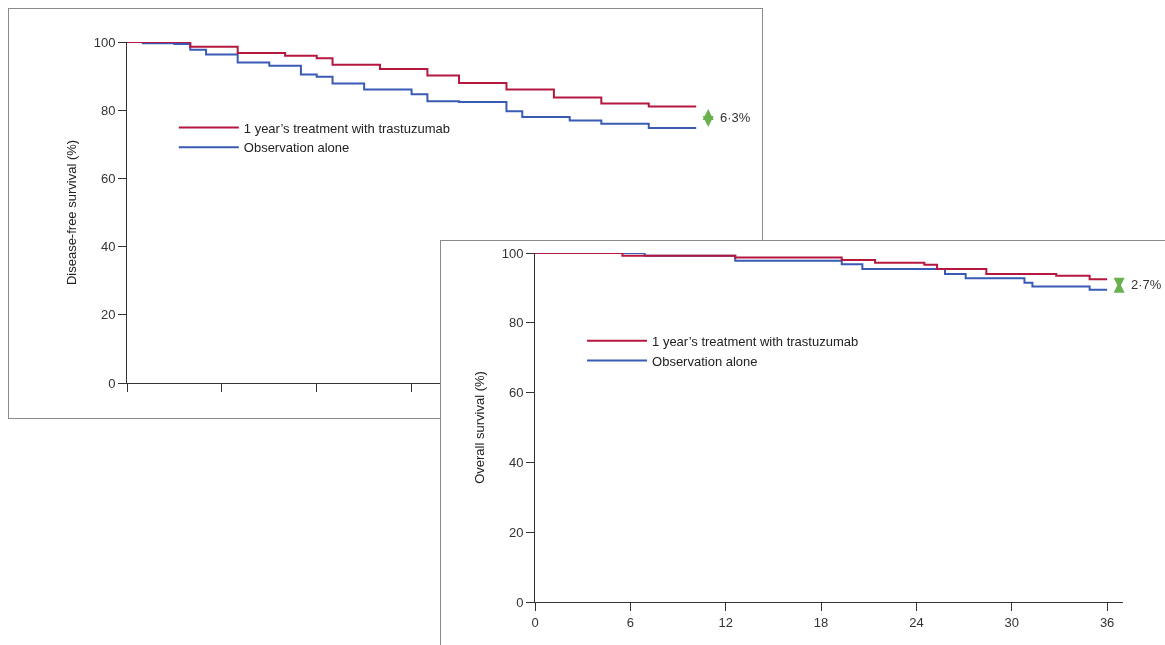 Image resolution: width=1165 pixels, height=645 pixels. What do you see at coordinates (725, 622) in the screenshot?
I see `x-tick-label: 12` at bounding box center [725, 622].